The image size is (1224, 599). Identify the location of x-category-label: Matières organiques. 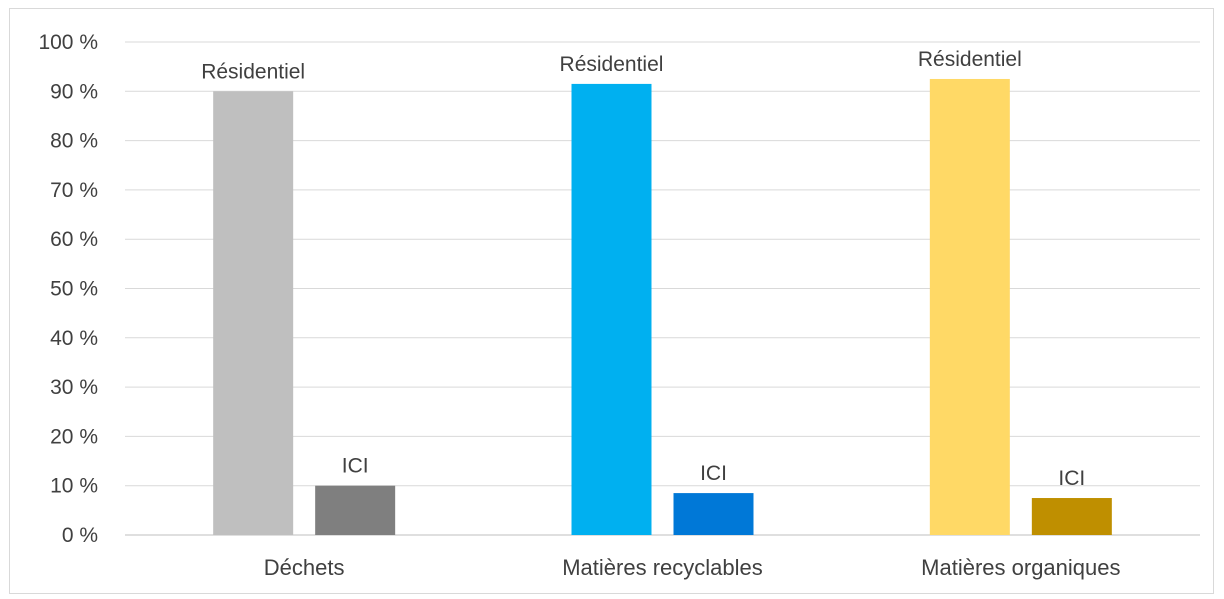
(1020, 567).